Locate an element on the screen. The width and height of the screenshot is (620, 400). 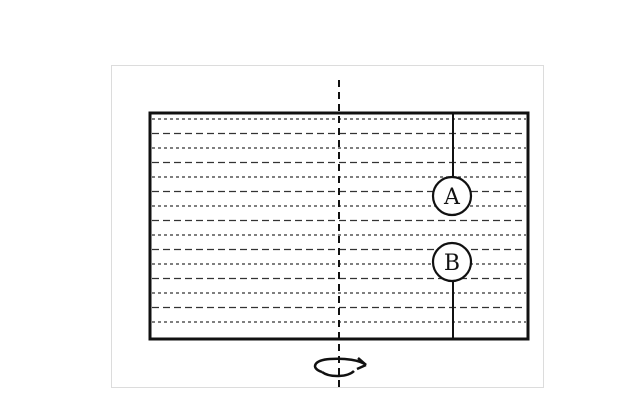
ball-b-circle is located at coordinates (452, 262).